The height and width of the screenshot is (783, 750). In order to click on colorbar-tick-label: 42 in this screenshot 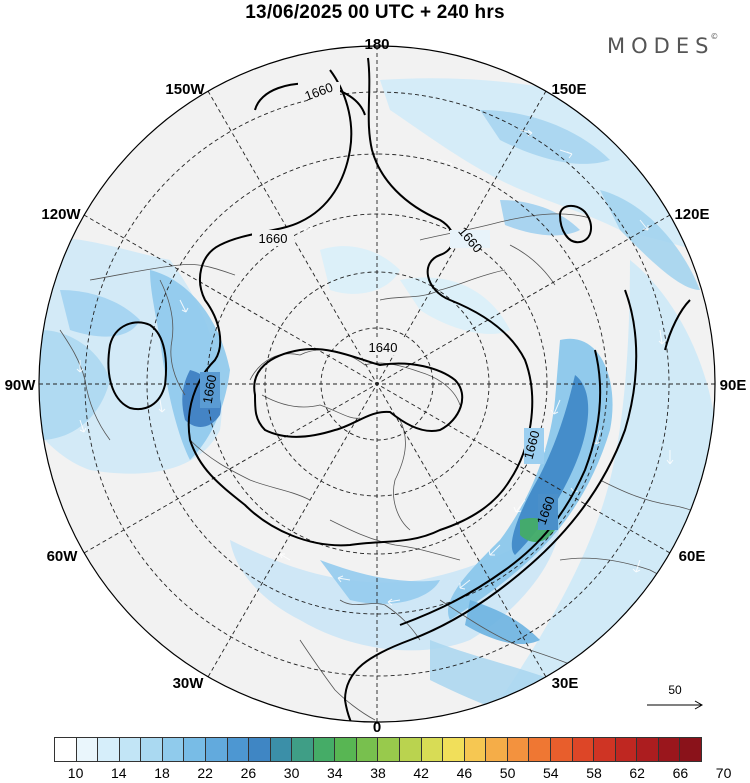, I will do `click(421, 773)`.